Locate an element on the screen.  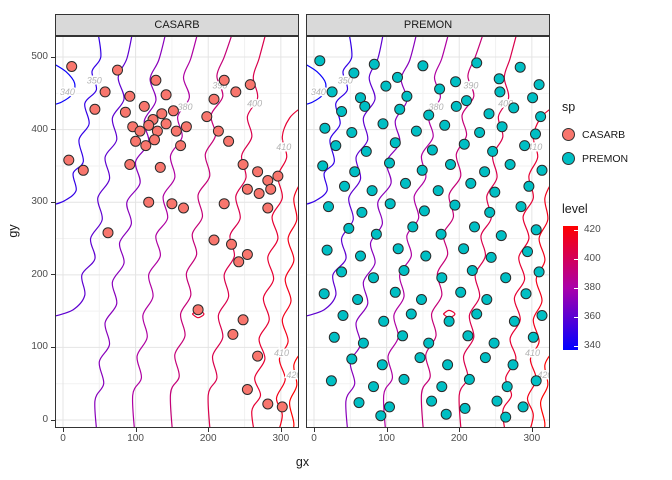
facet-strip-casarb: CASARB is located at coordinates (177, 25).